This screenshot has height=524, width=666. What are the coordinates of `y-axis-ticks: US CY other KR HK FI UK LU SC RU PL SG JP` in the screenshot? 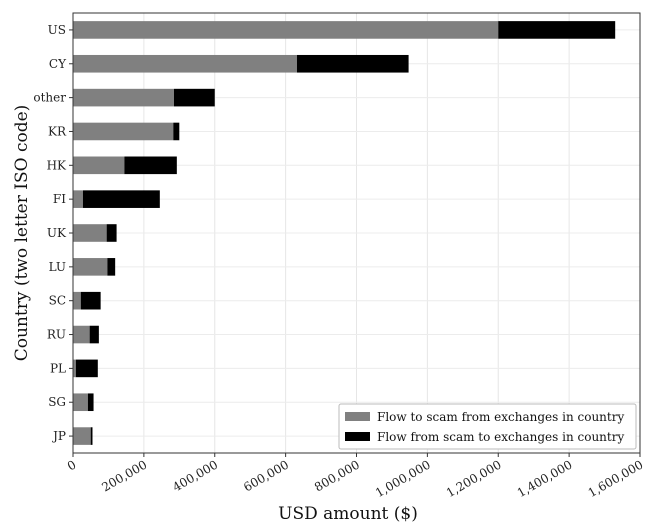 It's located at (53, 233).